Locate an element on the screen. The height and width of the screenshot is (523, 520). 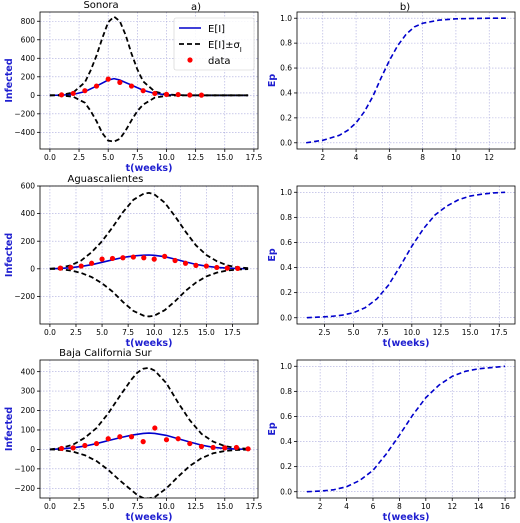
series-line-ep is located at coordinates (406, 255).